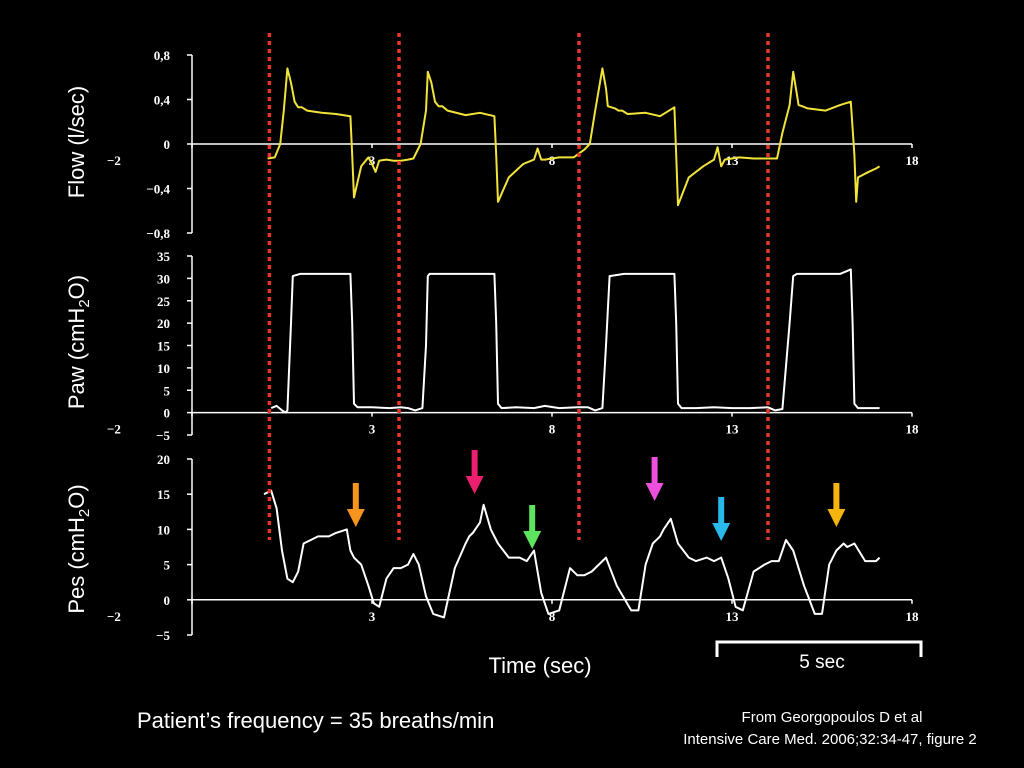 This screenshot has width=1024, height=768. What do you see at coordinates (654, 479) in the screenshot?
I see `arrow-pink-icon` at bounding box center [654, 479].